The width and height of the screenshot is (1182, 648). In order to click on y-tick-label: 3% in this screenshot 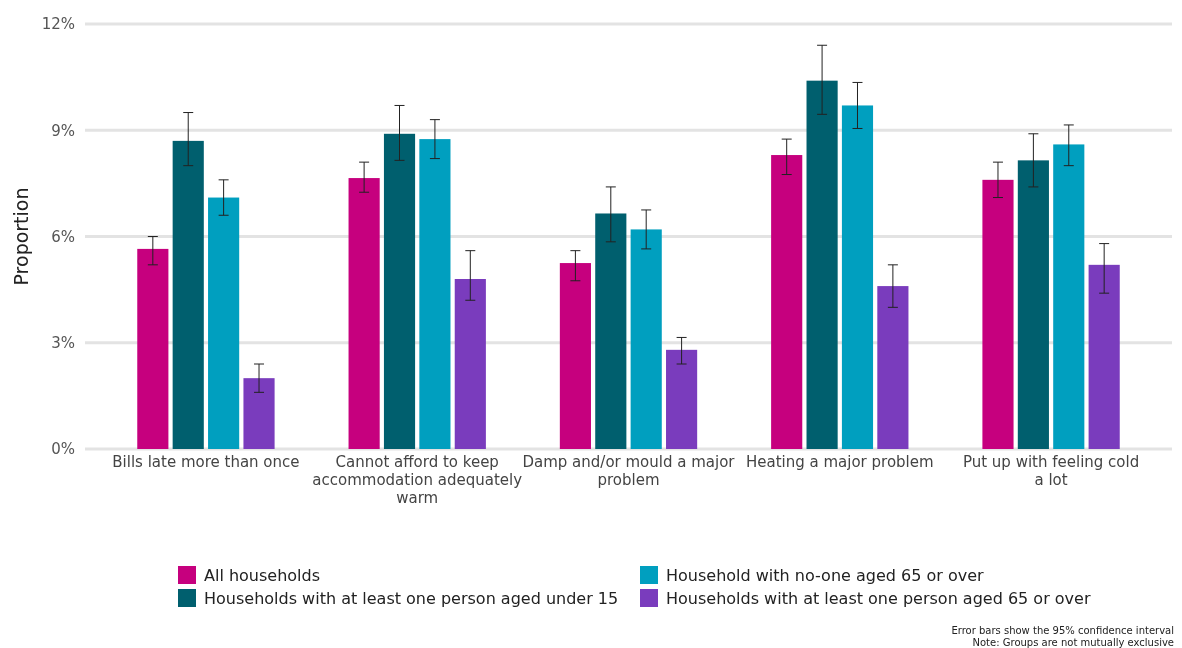, I will do `click(63, 343)`.